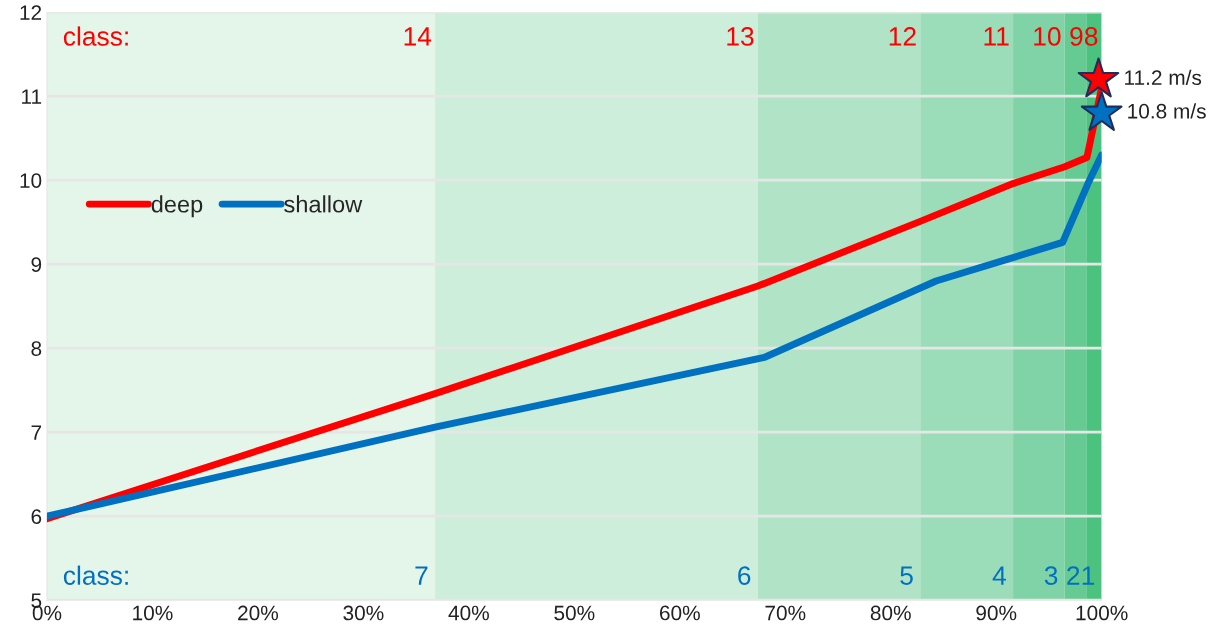  I want to click on y-tick-label: 8, so click(36, 348).